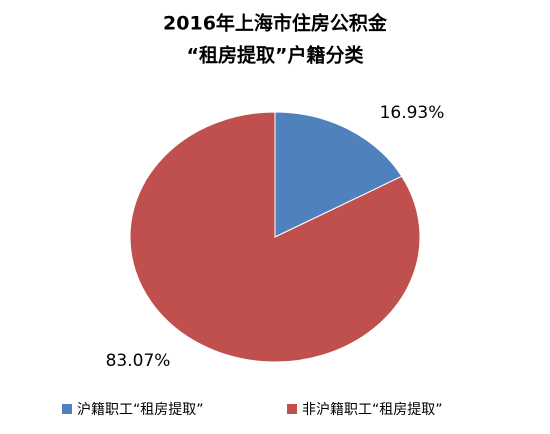 The image size is (550, 434). I want to click on chart-subtitle: “租房提取”户籍分类, so click(275, 55).